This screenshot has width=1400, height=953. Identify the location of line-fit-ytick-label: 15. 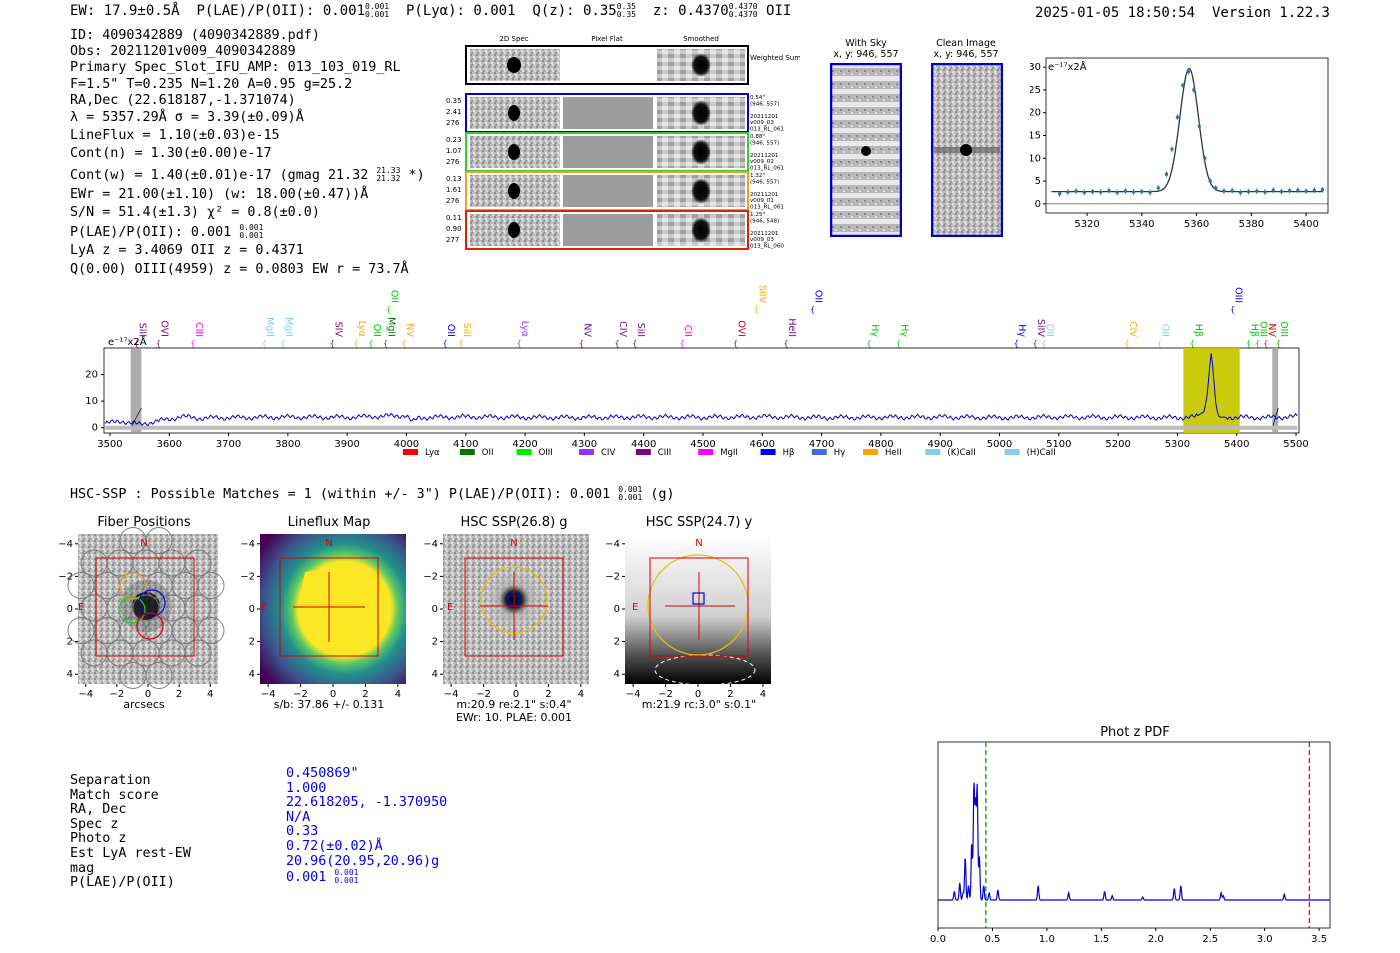
(1035, 136).